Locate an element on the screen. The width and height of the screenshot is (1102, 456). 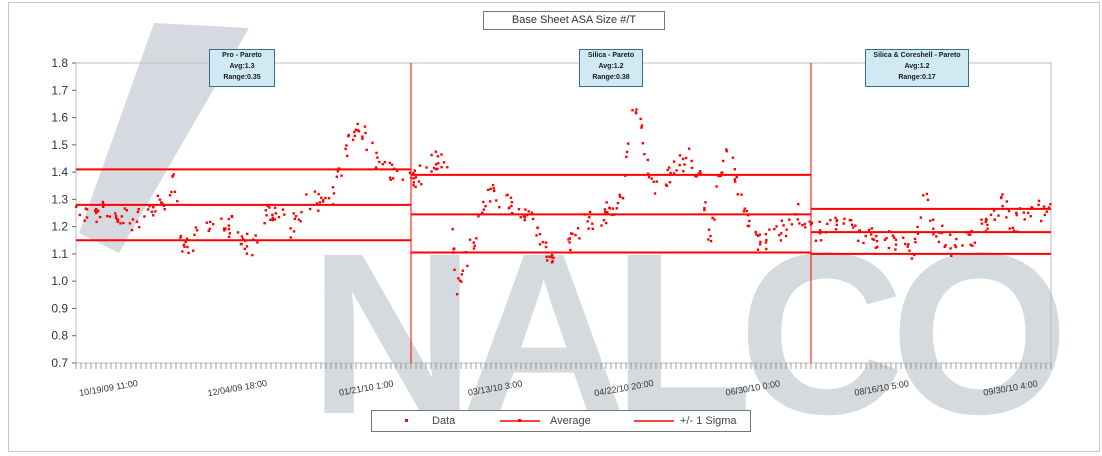
segment-3-range-label: Range:0.17 is located at coordinates (917, 77).